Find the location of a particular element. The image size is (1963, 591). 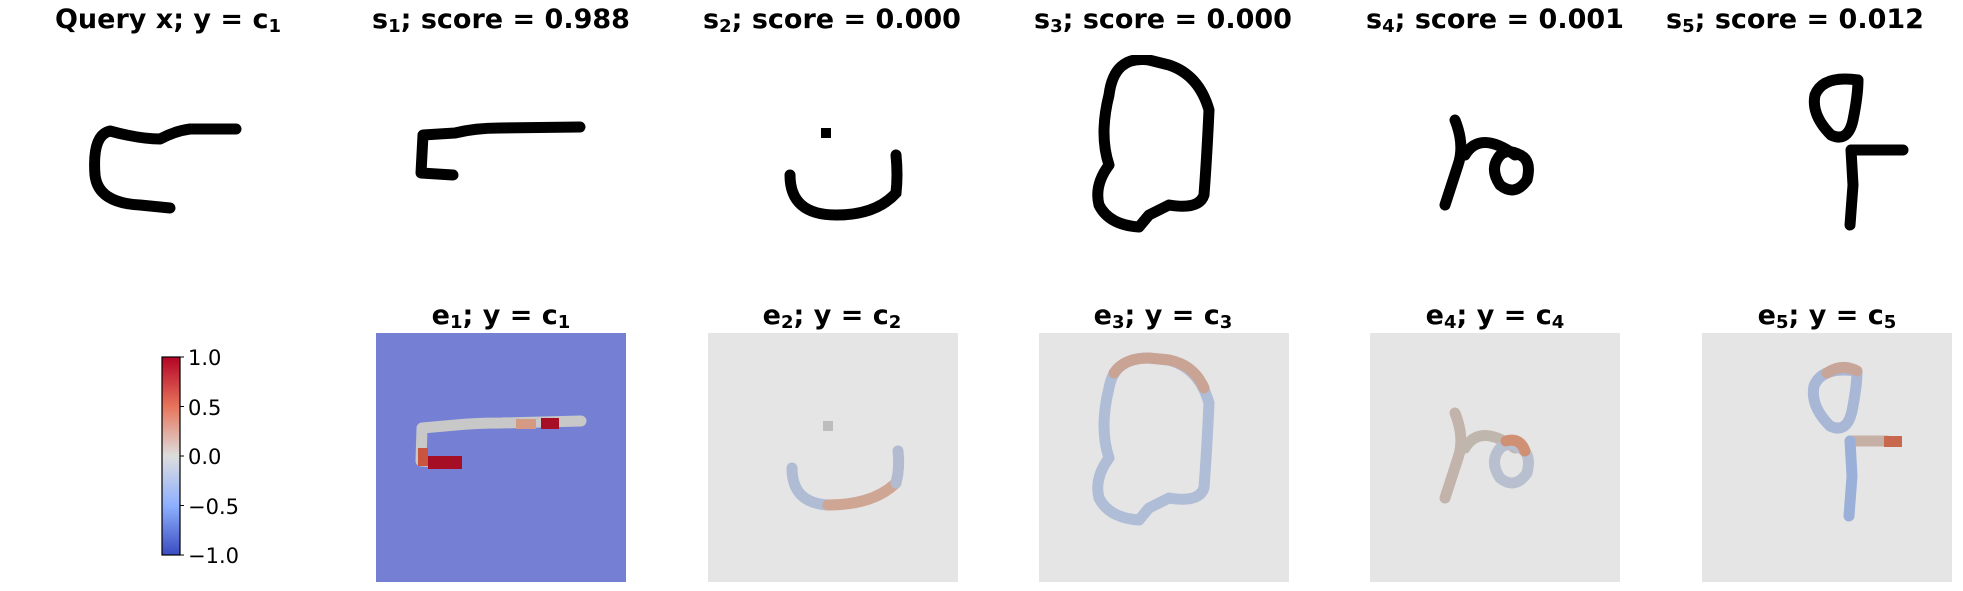

s3-sketch is located at coordinates (1164, 180).